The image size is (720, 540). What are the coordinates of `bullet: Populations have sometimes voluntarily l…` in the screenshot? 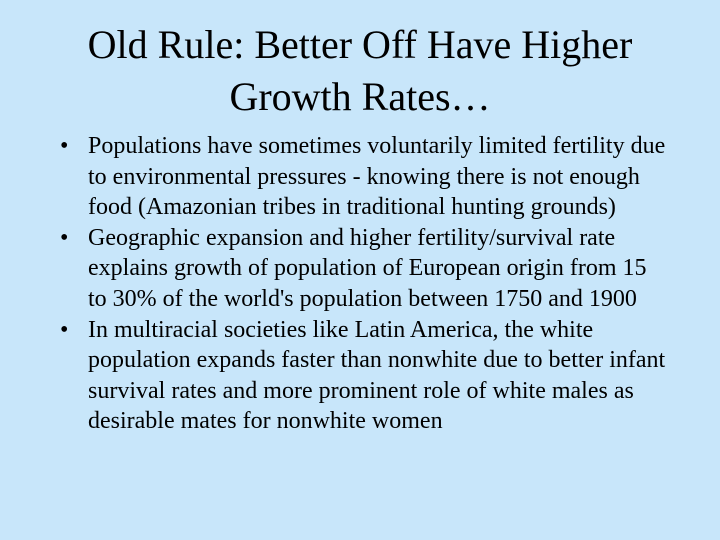 It's located at (364, 177).